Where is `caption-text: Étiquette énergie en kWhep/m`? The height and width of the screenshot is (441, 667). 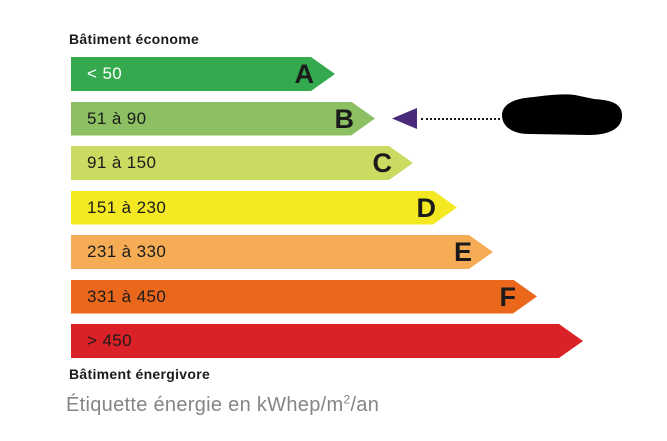 caption-text: Étiquette énergie en kWhep/m is located at coordinates (205, 405).